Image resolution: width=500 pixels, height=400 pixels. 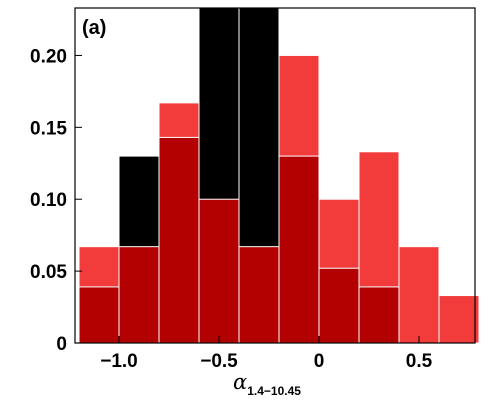 I want to click on y-tick-label: 0, so click(x=61, y=344).